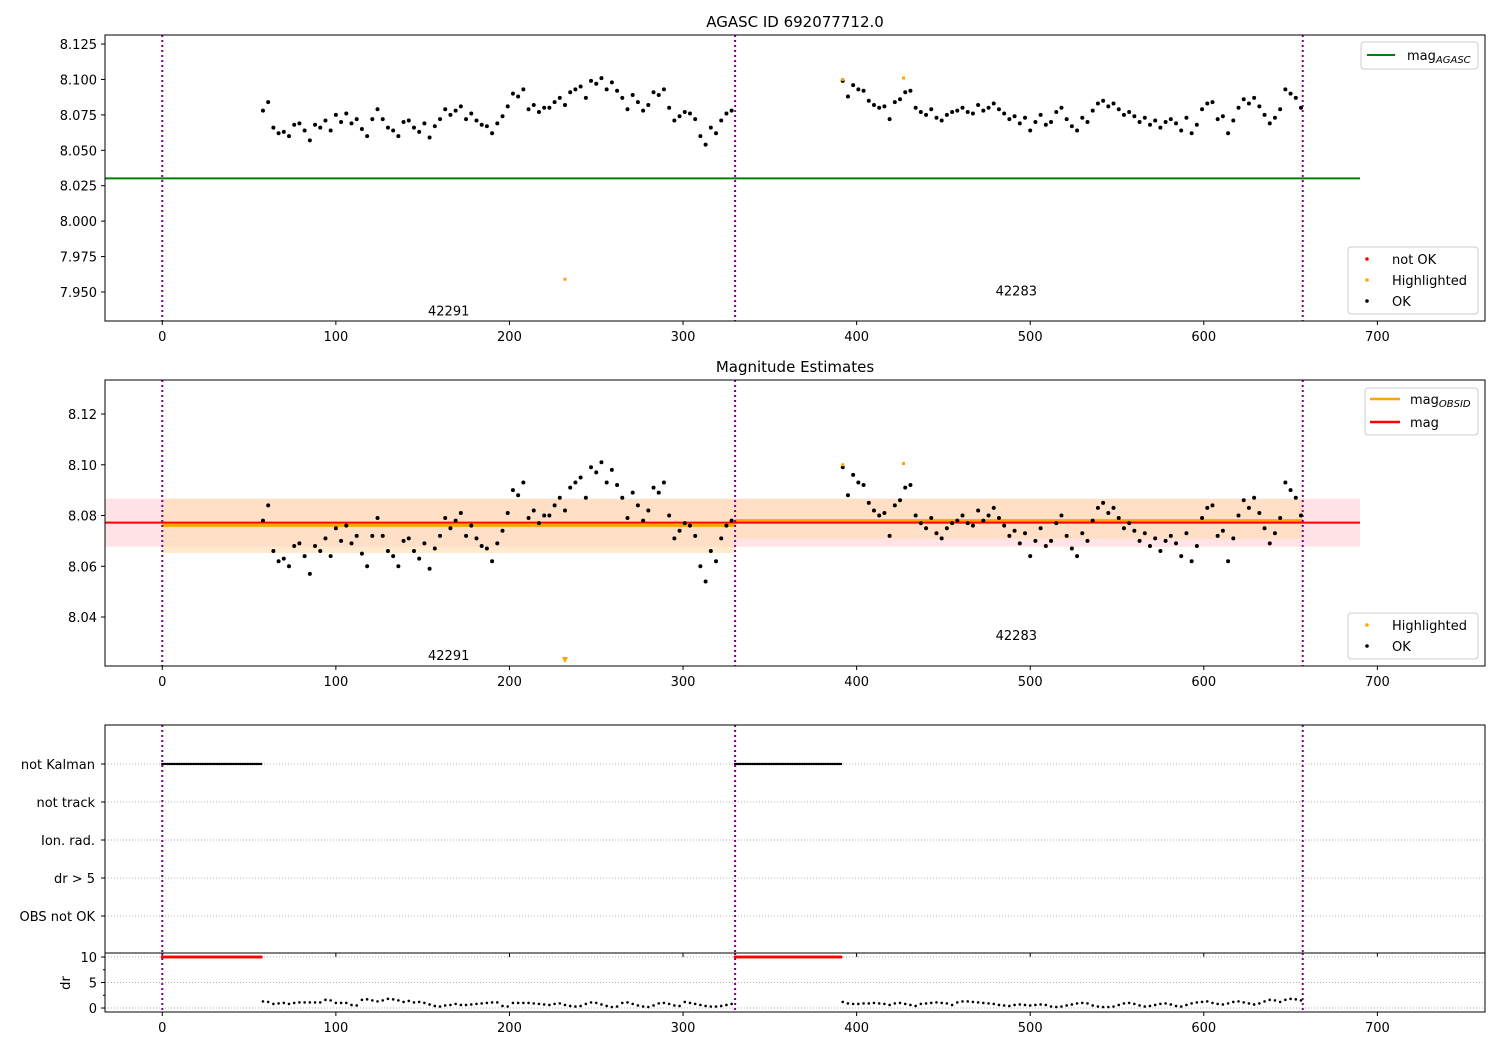 This screenshot has height=1054, width=1500. Describe the element at coordinates (1030, 1028) in the screenshot. I see `x-tick-label: 500` at that location.